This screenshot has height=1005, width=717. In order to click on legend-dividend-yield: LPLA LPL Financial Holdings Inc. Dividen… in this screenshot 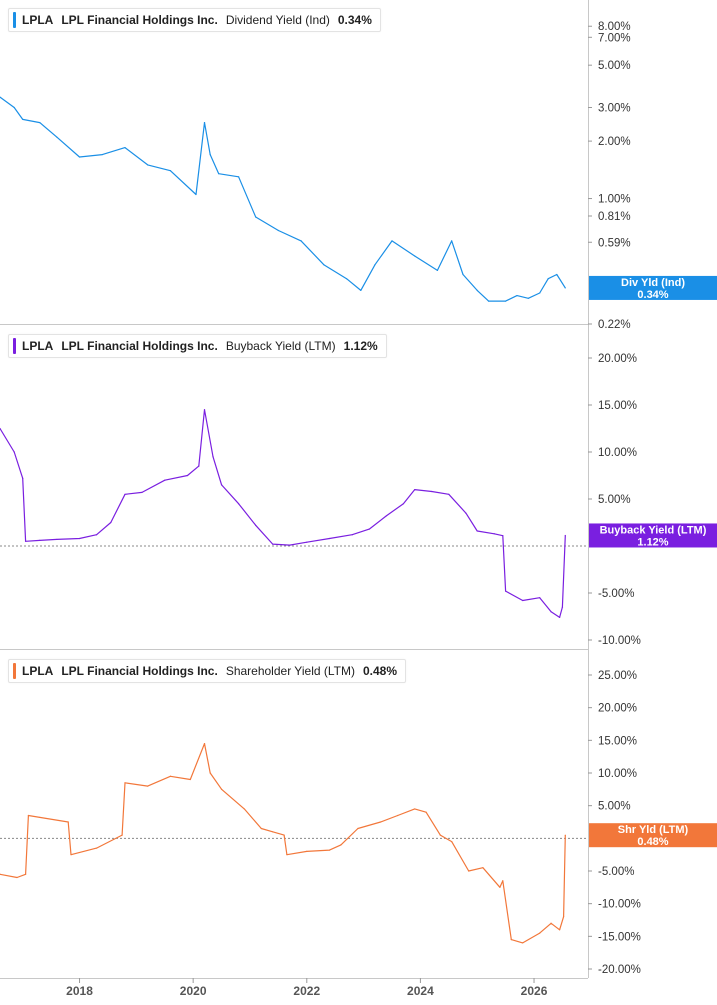, I will do `click(194, 20)`.